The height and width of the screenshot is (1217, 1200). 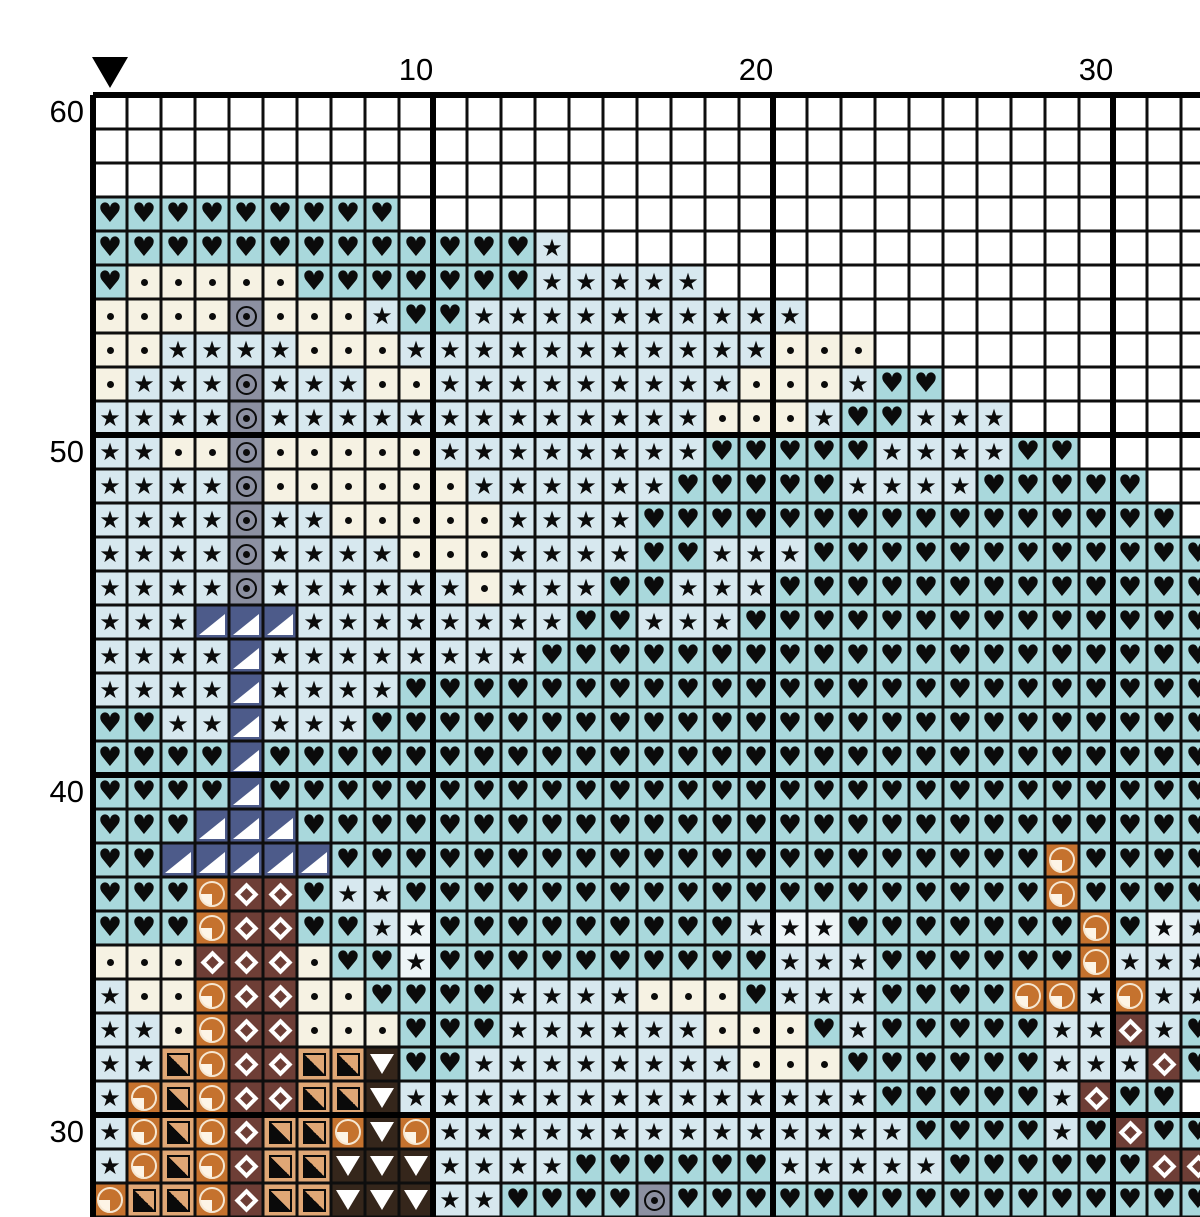 What do you see at coordinates (178, 862) in the screenshot?
I see `triangle-br-icon` at bounding box center [178, 862].